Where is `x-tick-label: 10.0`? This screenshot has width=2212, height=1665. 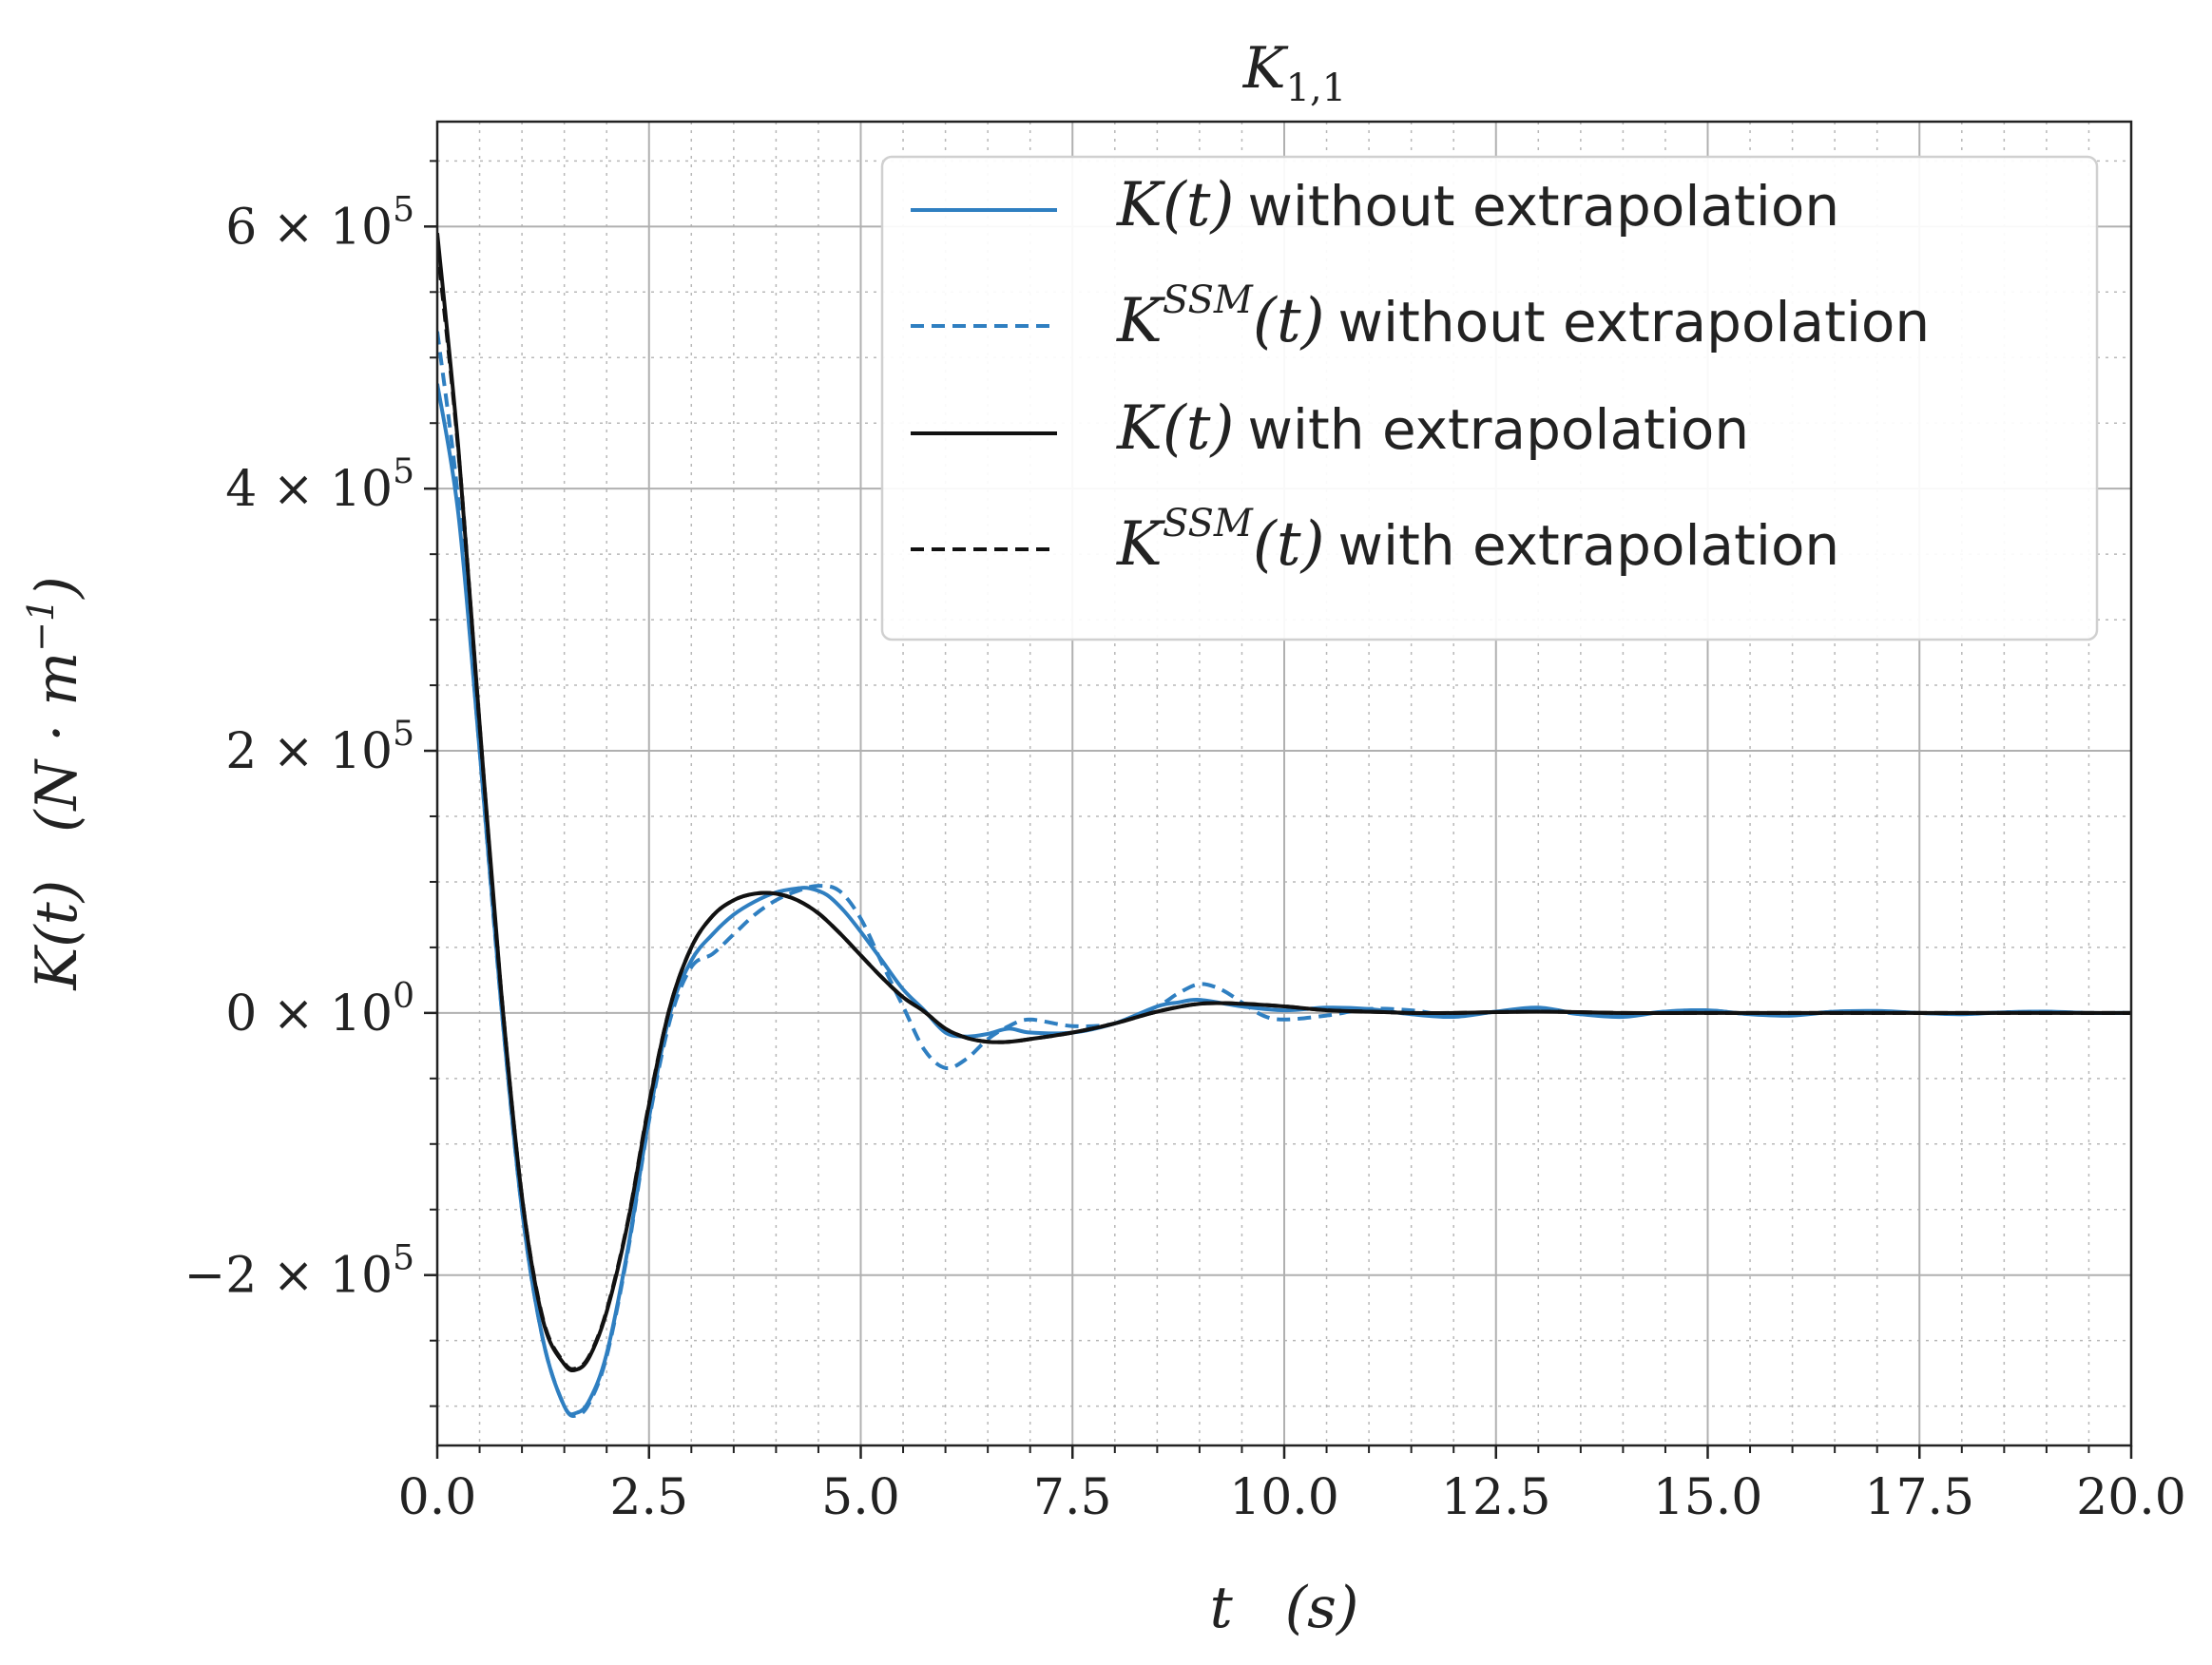 x-tick-label: 10.0 is located at coordinates (1284, 1497).